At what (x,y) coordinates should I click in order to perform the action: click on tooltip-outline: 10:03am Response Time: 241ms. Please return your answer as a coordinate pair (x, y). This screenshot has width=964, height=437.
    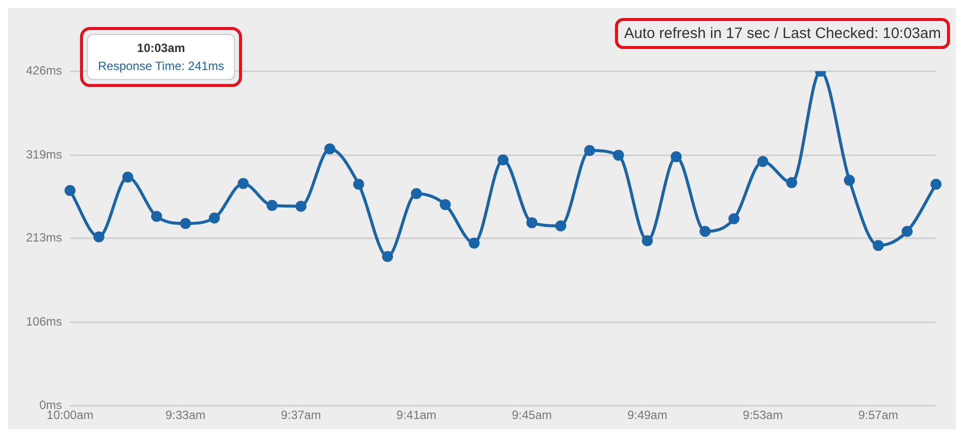
    Looking at the image, I should click on (161, 57).